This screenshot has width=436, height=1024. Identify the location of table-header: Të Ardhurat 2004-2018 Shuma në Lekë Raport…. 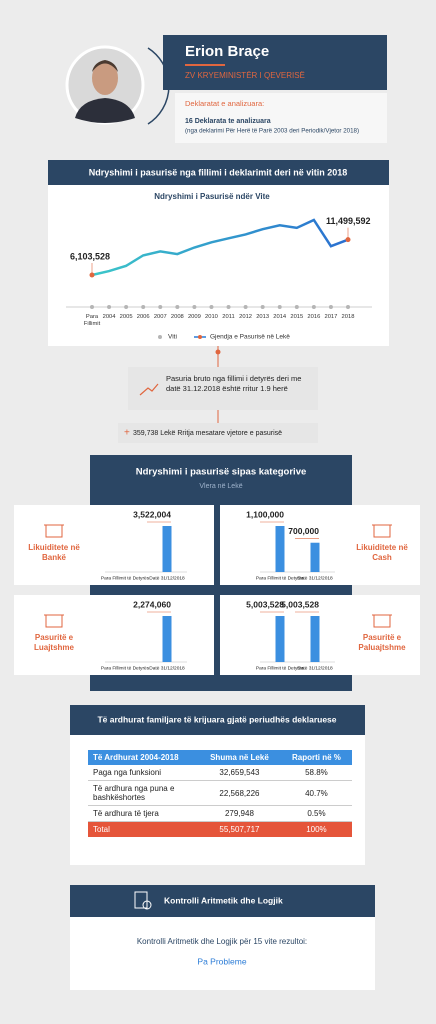
(220, 757).